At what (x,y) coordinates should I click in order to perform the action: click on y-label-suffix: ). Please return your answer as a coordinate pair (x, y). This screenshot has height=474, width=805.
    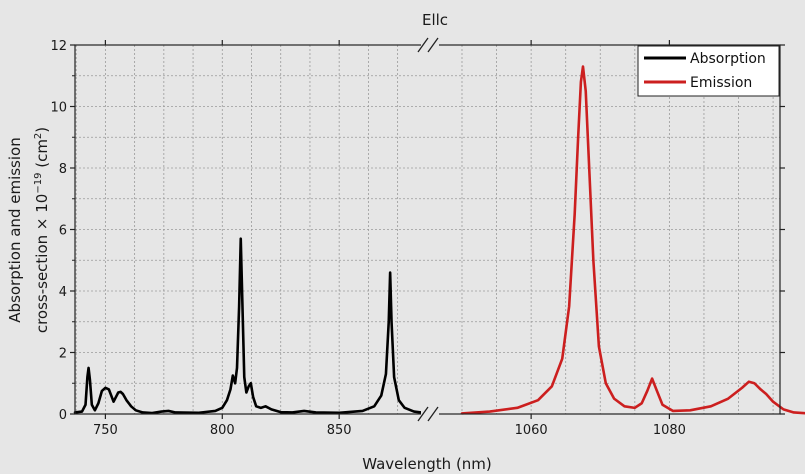
    Looking at the image, I should click on (42, 130).